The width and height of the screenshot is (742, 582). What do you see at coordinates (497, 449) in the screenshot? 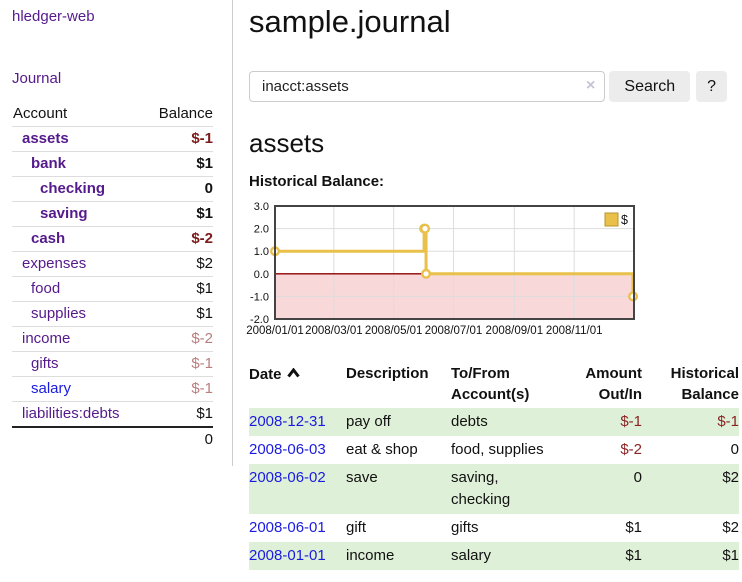
I see `cell-accounts: food, supplies` at bounding box center [497, 449].